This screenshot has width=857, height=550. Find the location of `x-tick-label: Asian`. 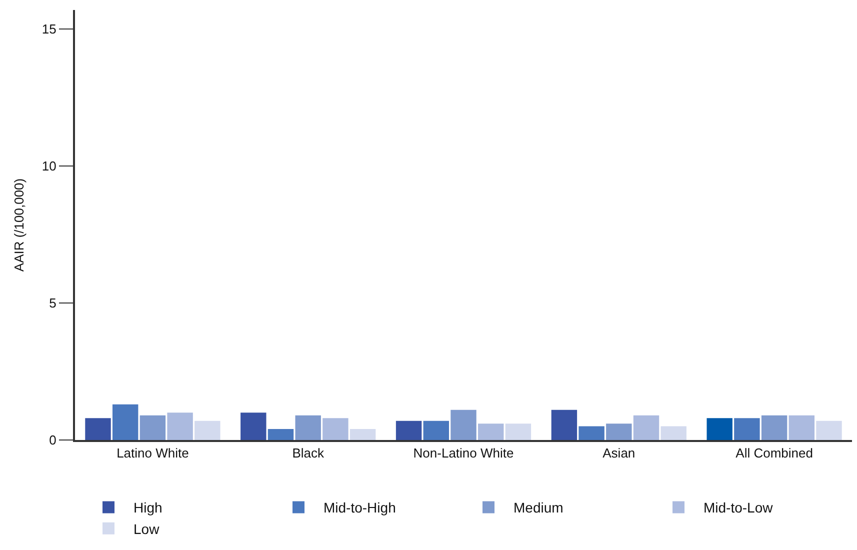

x-tick-label: Asian is located at coordinates (619, 453).